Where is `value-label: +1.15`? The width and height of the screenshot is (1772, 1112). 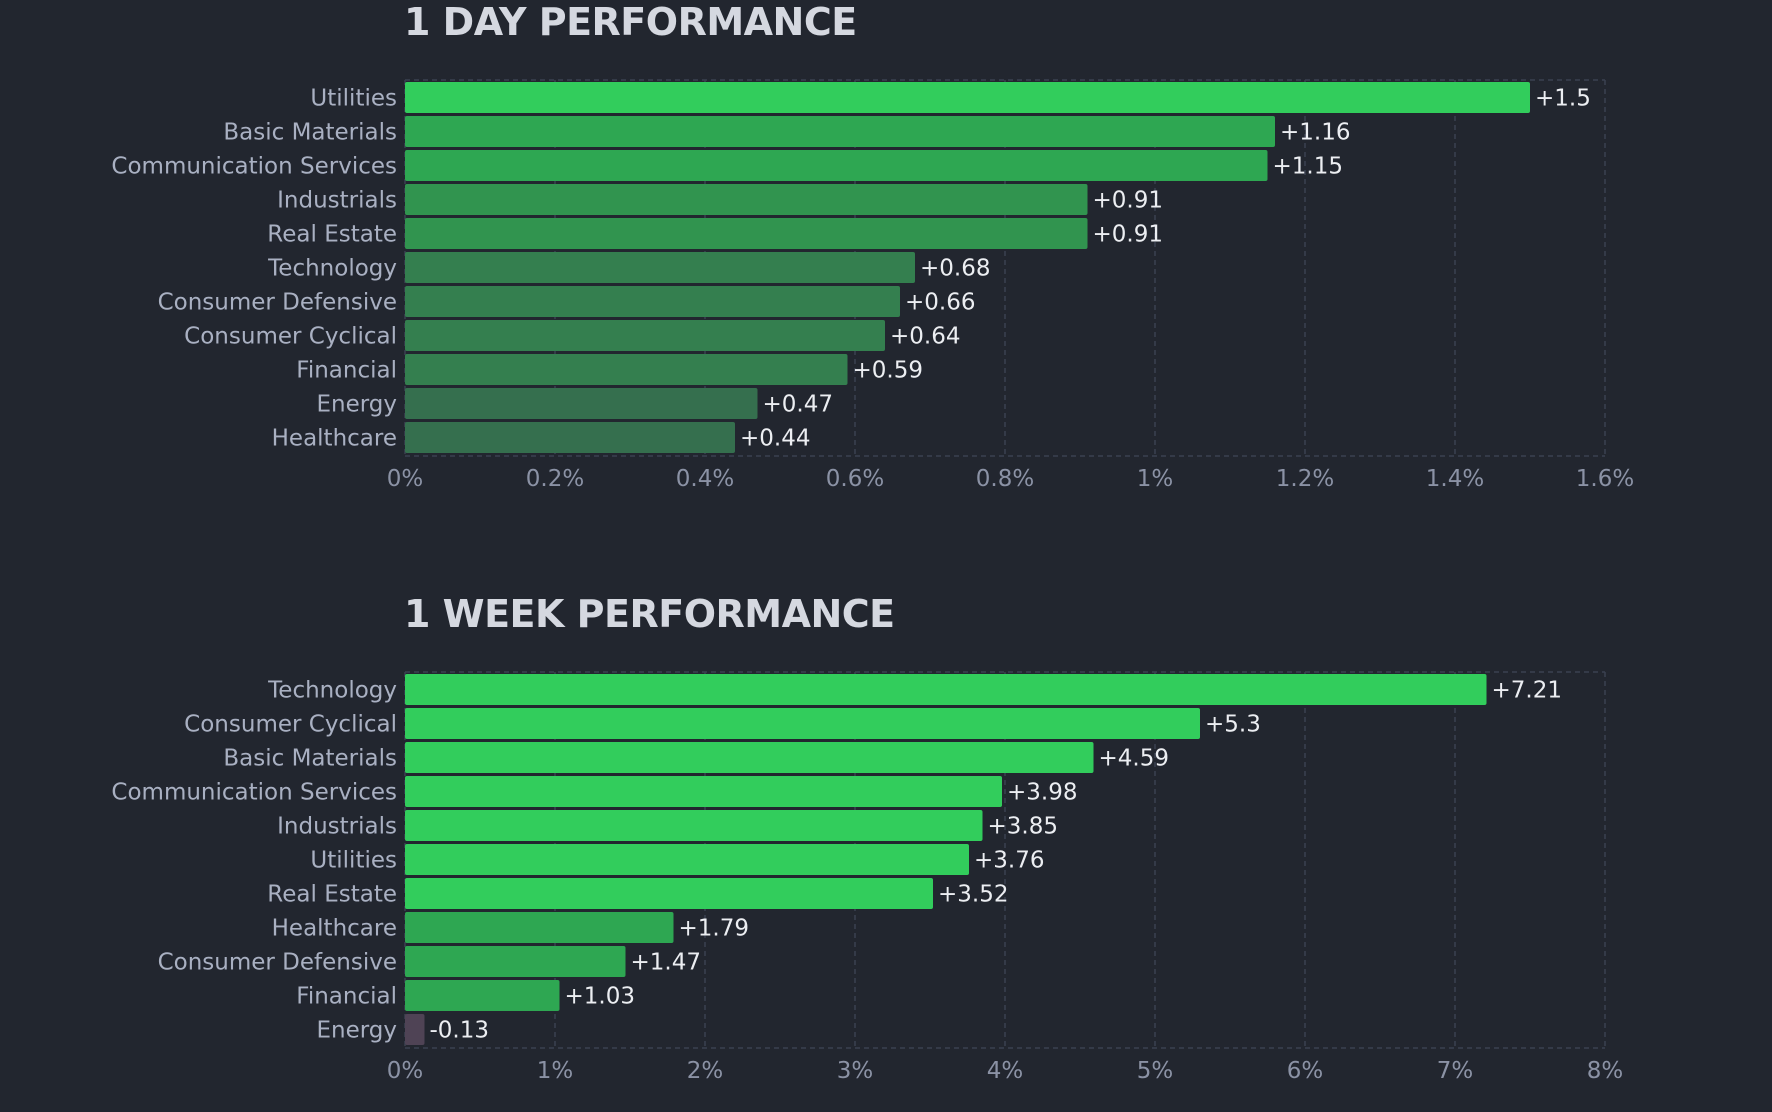
value-label: +1.15 is located at coordinates (1308, 167).